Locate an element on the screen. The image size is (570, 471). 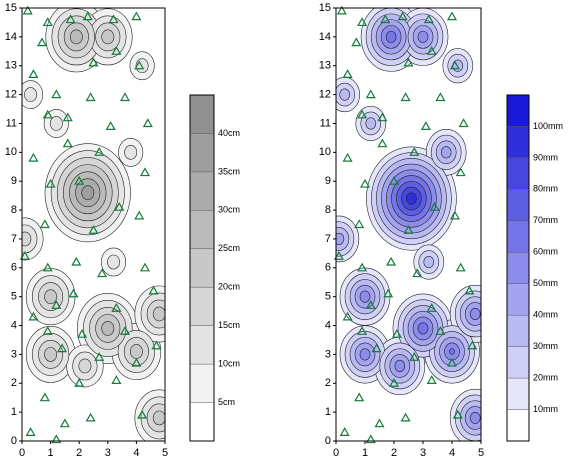
colorbar-label: 30cm is located at coordinates (229, 210).